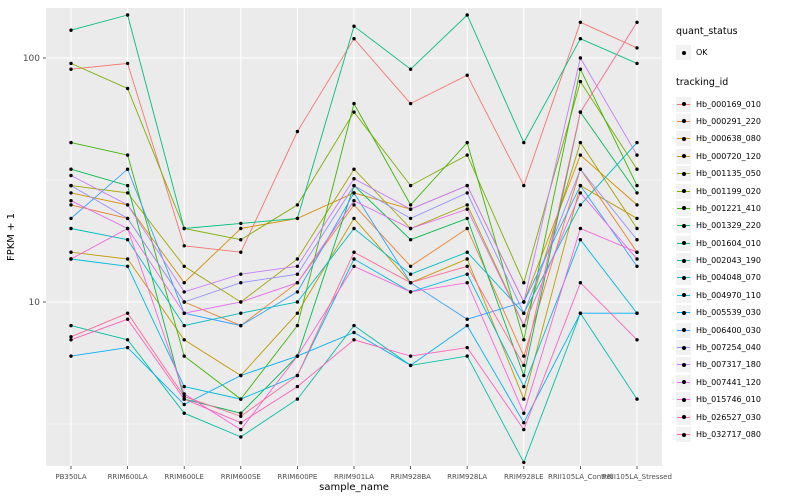 This screenshot has height=500, width=800. I want to click on legend-item-label: Hb_001135_050, so click(728, 174).